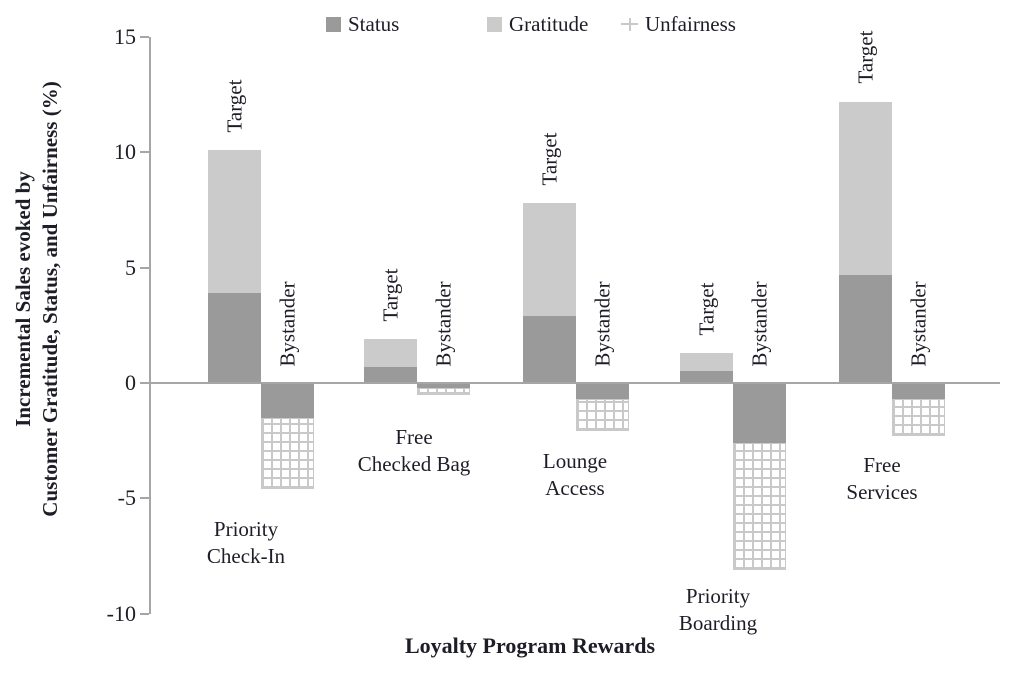 Image resolution: width=1024 pixels, height=696 pixels. Describe the element at coordinates (374, 24) in the screenshot. I see `legend-label-status: Status` at that location.